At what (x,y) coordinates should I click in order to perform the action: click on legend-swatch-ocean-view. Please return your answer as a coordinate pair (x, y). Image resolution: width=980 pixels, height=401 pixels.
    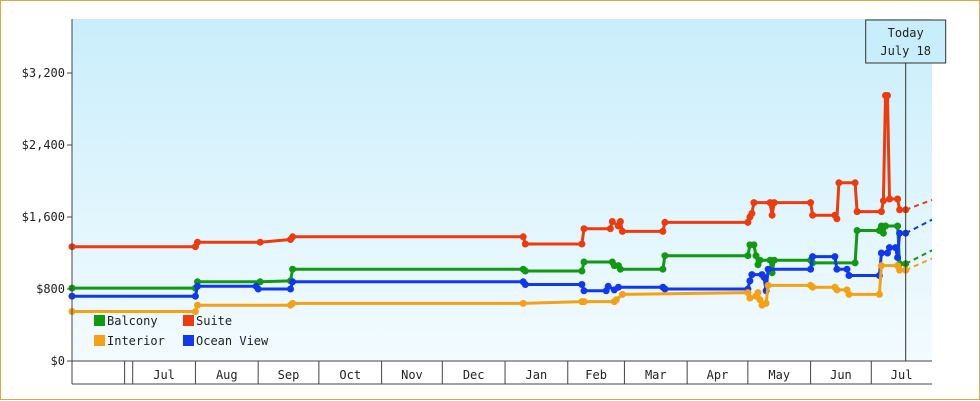
    Looking at the image, I should click on (188, 340).